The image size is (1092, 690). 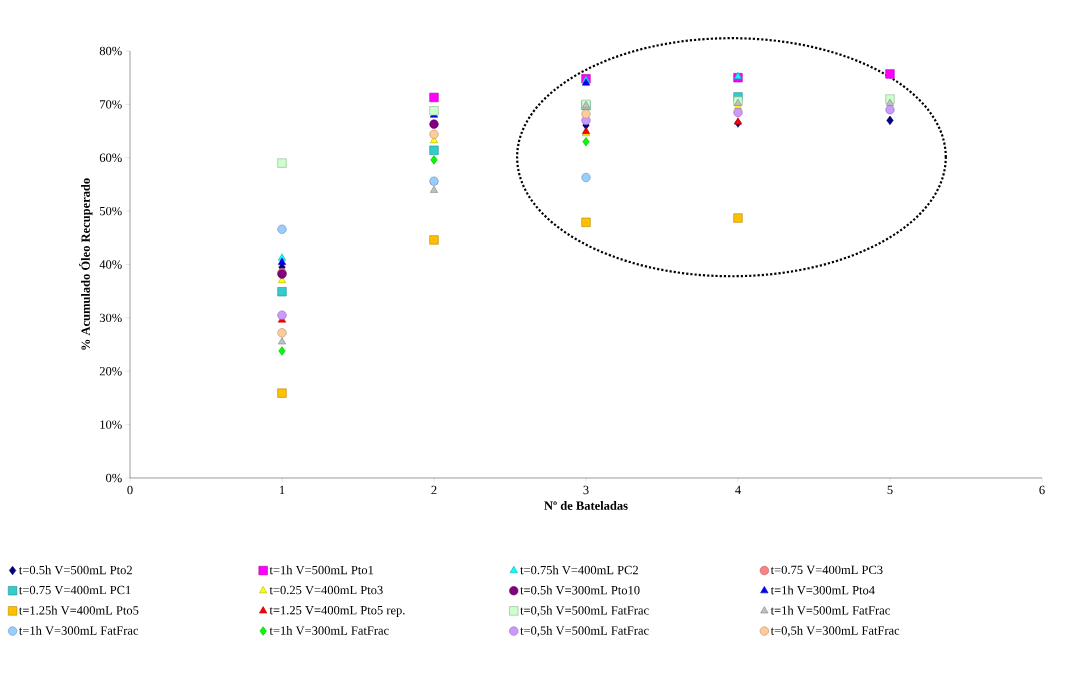 What do you see at coordinates (86, 264) in the screenshot?
I see `y-axis-title: % Acumulado Óleo Recuperado` at bounding box center [86, 264].